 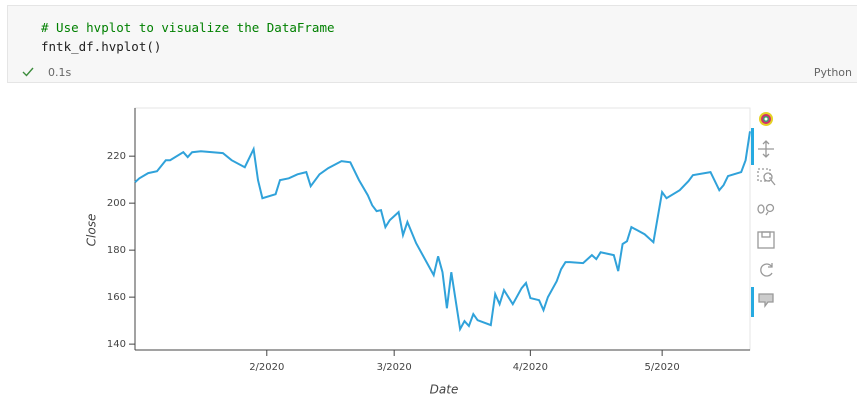 What do you see at coordinates (766, 240) in the screenshot?
I see `save-tool` at bounding box center [766, 240].